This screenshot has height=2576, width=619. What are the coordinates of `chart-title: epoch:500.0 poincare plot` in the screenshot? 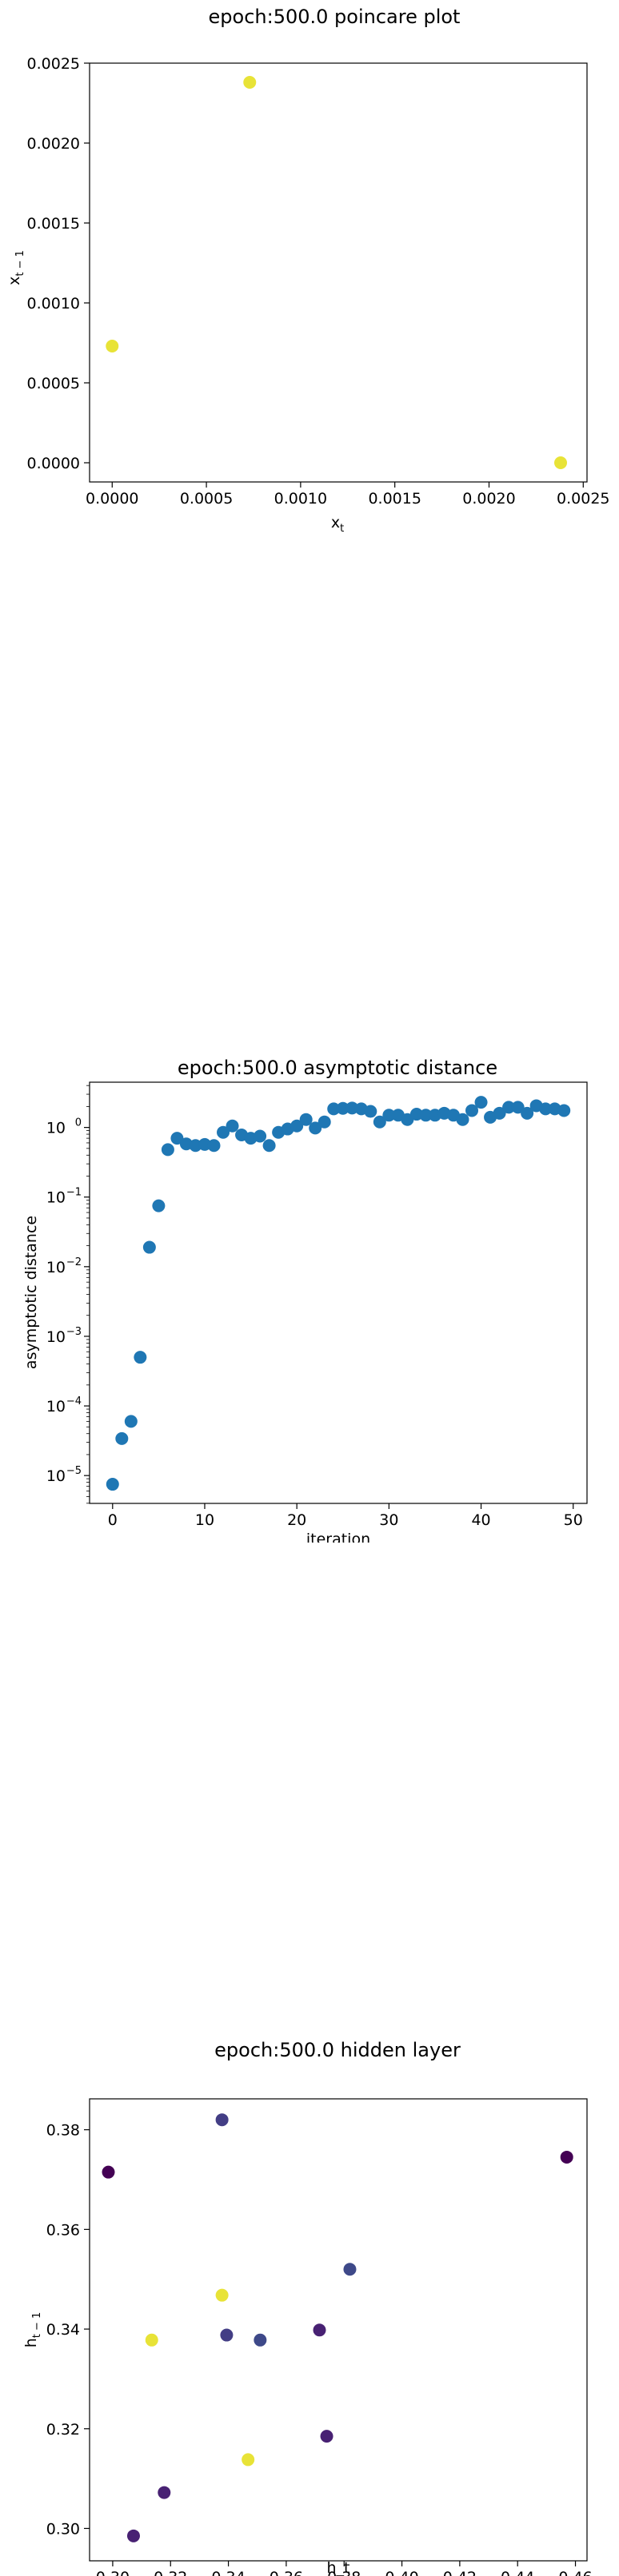 It's located at (335, 17).